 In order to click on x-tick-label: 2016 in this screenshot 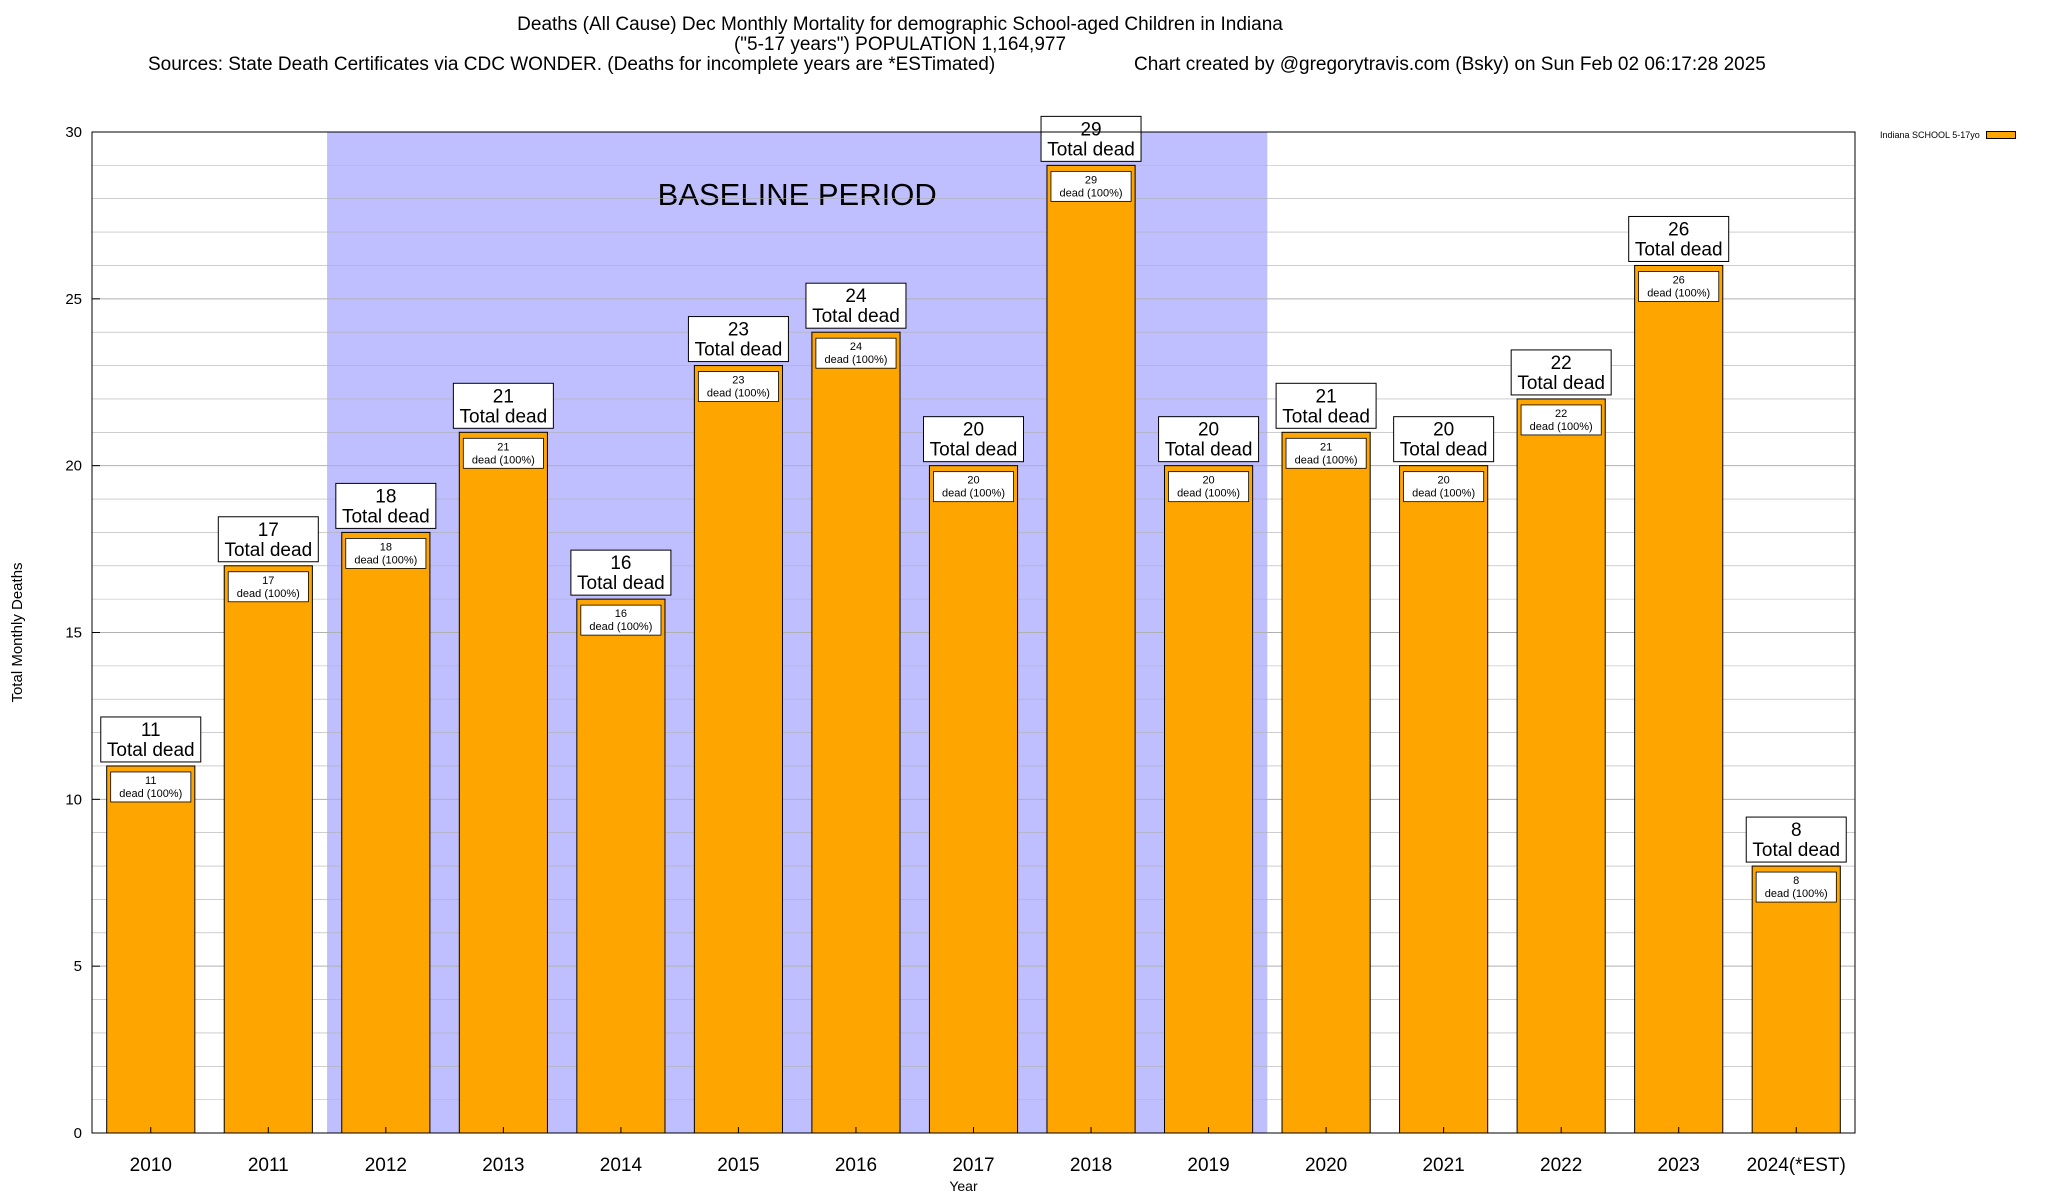, I will do `click(856, 1165)`.